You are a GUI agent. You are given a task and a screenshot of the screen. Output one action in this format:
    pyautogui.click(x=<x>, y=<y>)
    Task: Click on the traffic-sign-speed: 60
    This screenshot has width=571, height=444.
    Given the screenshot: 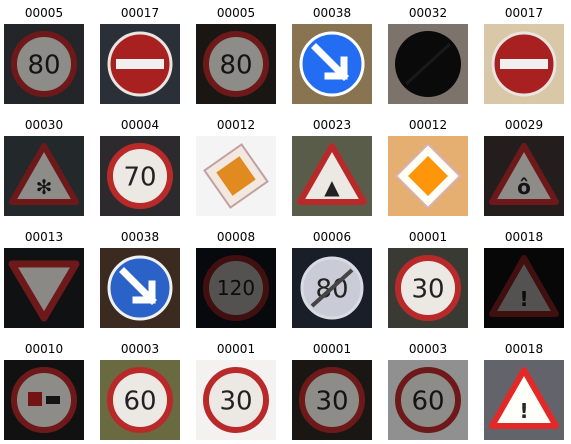 What is the action you would take?
    pyautogui.click(x=428, y=400)
    